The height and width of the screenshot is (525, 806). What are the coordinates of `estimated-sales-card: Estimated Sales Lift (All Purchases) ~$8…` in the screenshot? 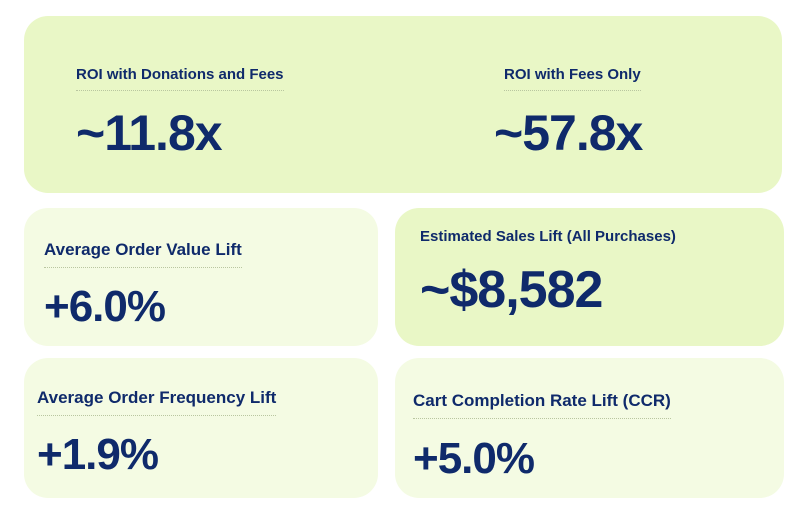 It's located at (589, 277).